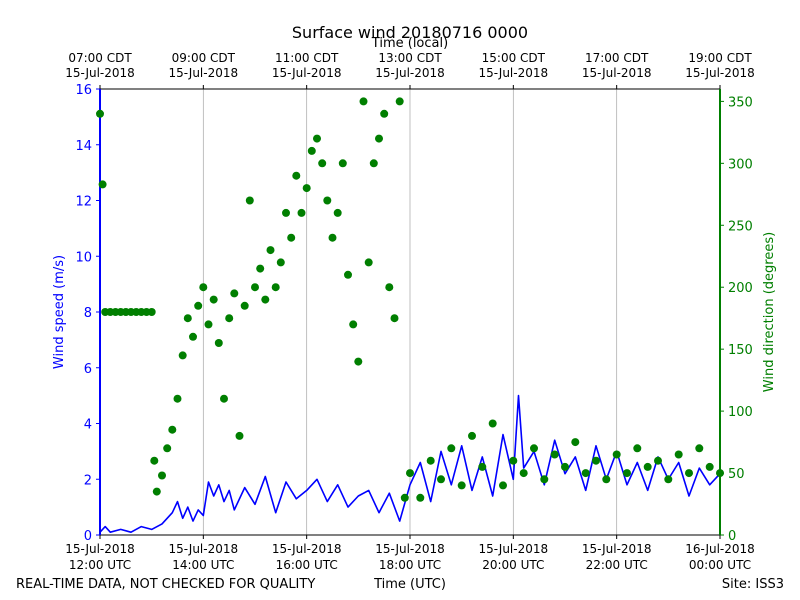 The width and height of the screenshot is (800, 600). I want to click on x-axis-label: Time (UTC), so click(409, 584).